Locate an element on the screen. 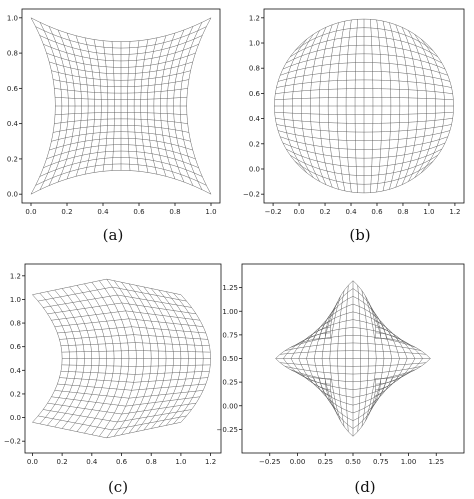 The width and height of the screenshot is (474, 499). y-tick-label: 1.0 is located at coordinates (15, 300).